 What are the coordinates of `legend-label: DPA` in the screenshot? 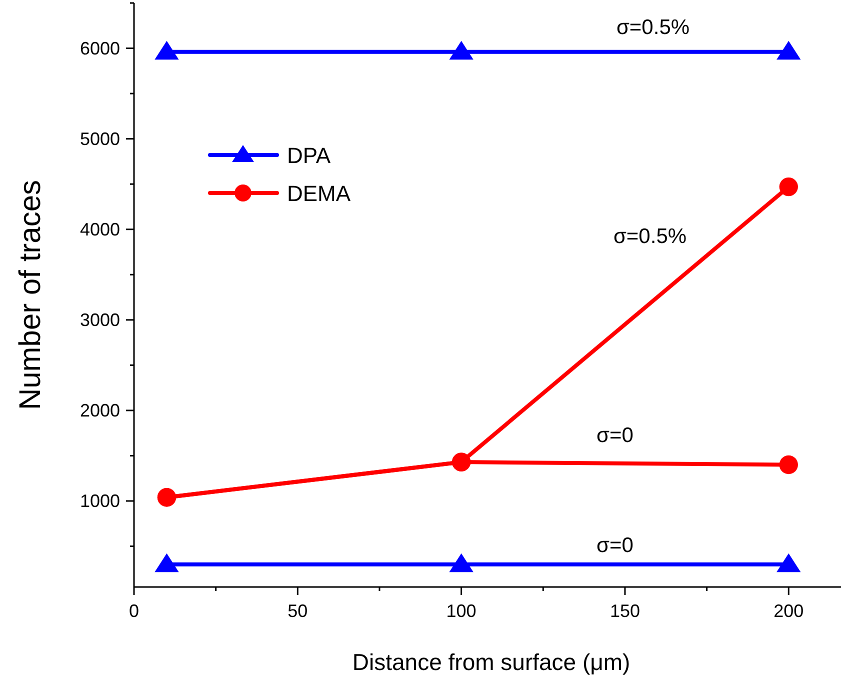 It's located at (309, 155).